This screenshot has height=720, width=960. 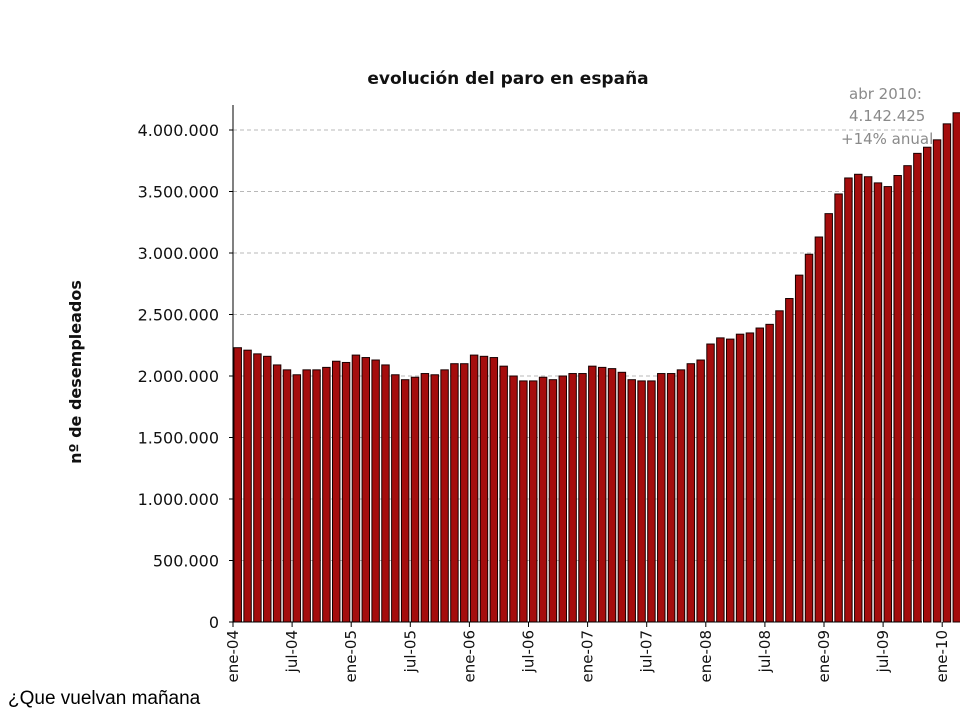 What do you see at coordinates (178, 499) in the screenshot?
I see `y-tick-label: 1.000.000` at bounding box center [178, 499].